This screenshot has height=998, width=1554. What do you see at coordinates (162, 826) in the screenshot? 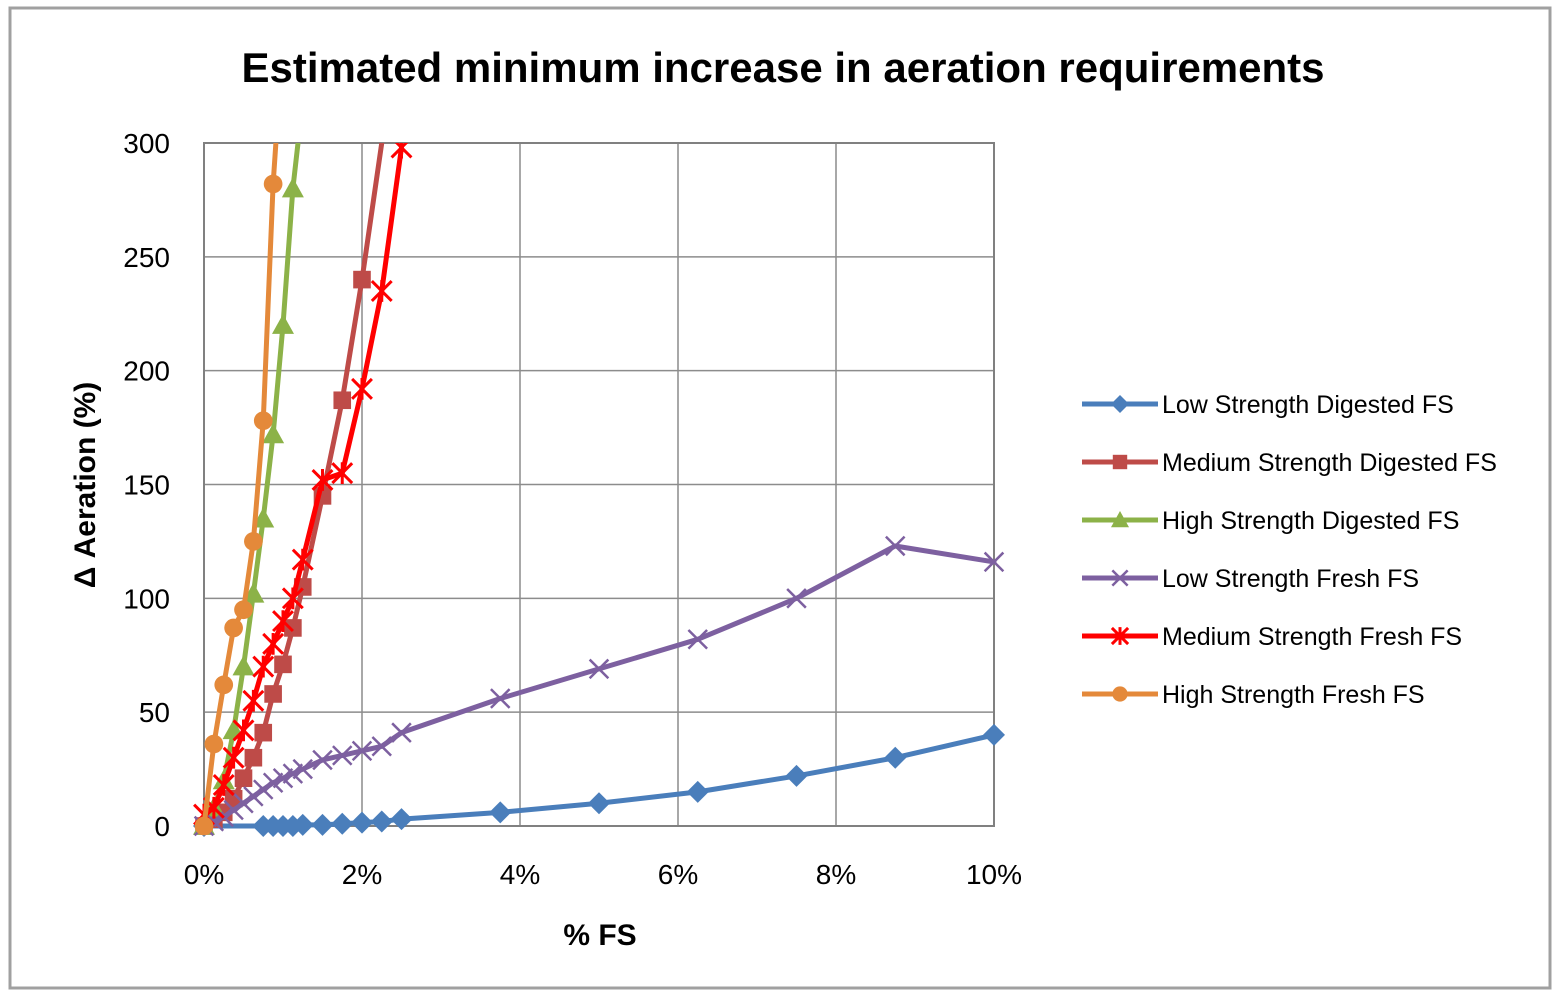
I see `y-tick-label: 0` at bounding box center [162, 826].